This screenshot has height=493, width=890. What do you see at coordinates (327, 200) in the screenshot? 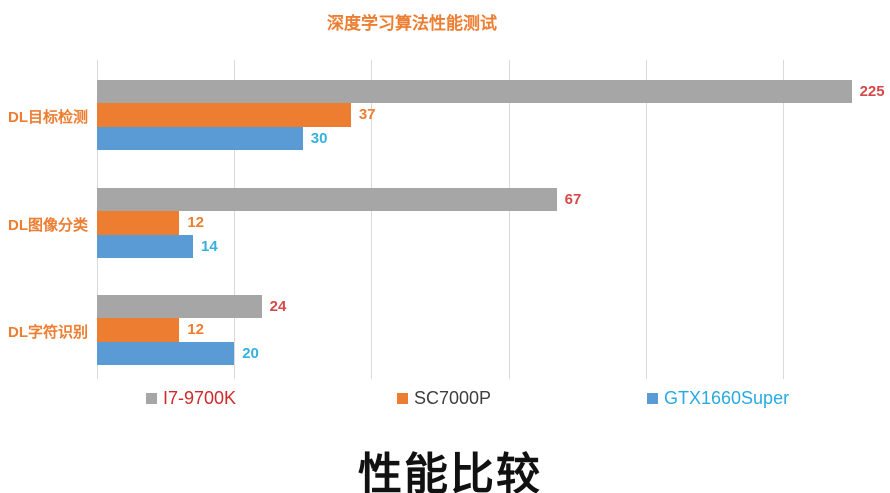
I see `bar-i7-9700k-group2` at bounding box center [327, 200].